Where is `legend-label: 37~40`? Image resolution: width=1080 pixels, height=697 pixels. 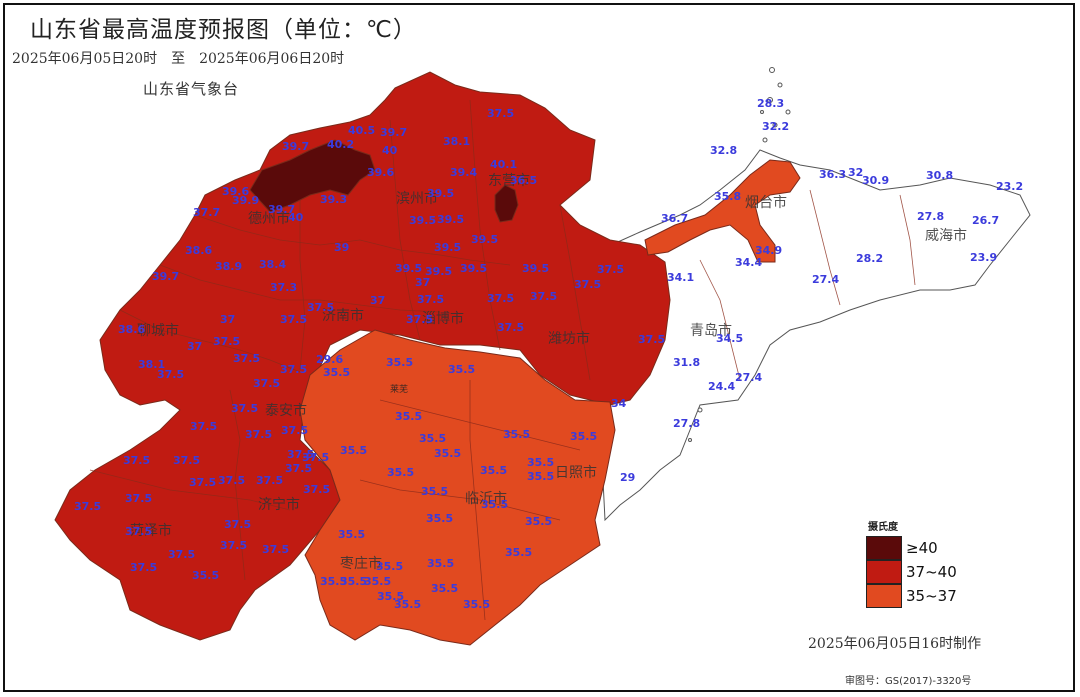
legend-label: 37~40 is located at coordinates (931, 572).